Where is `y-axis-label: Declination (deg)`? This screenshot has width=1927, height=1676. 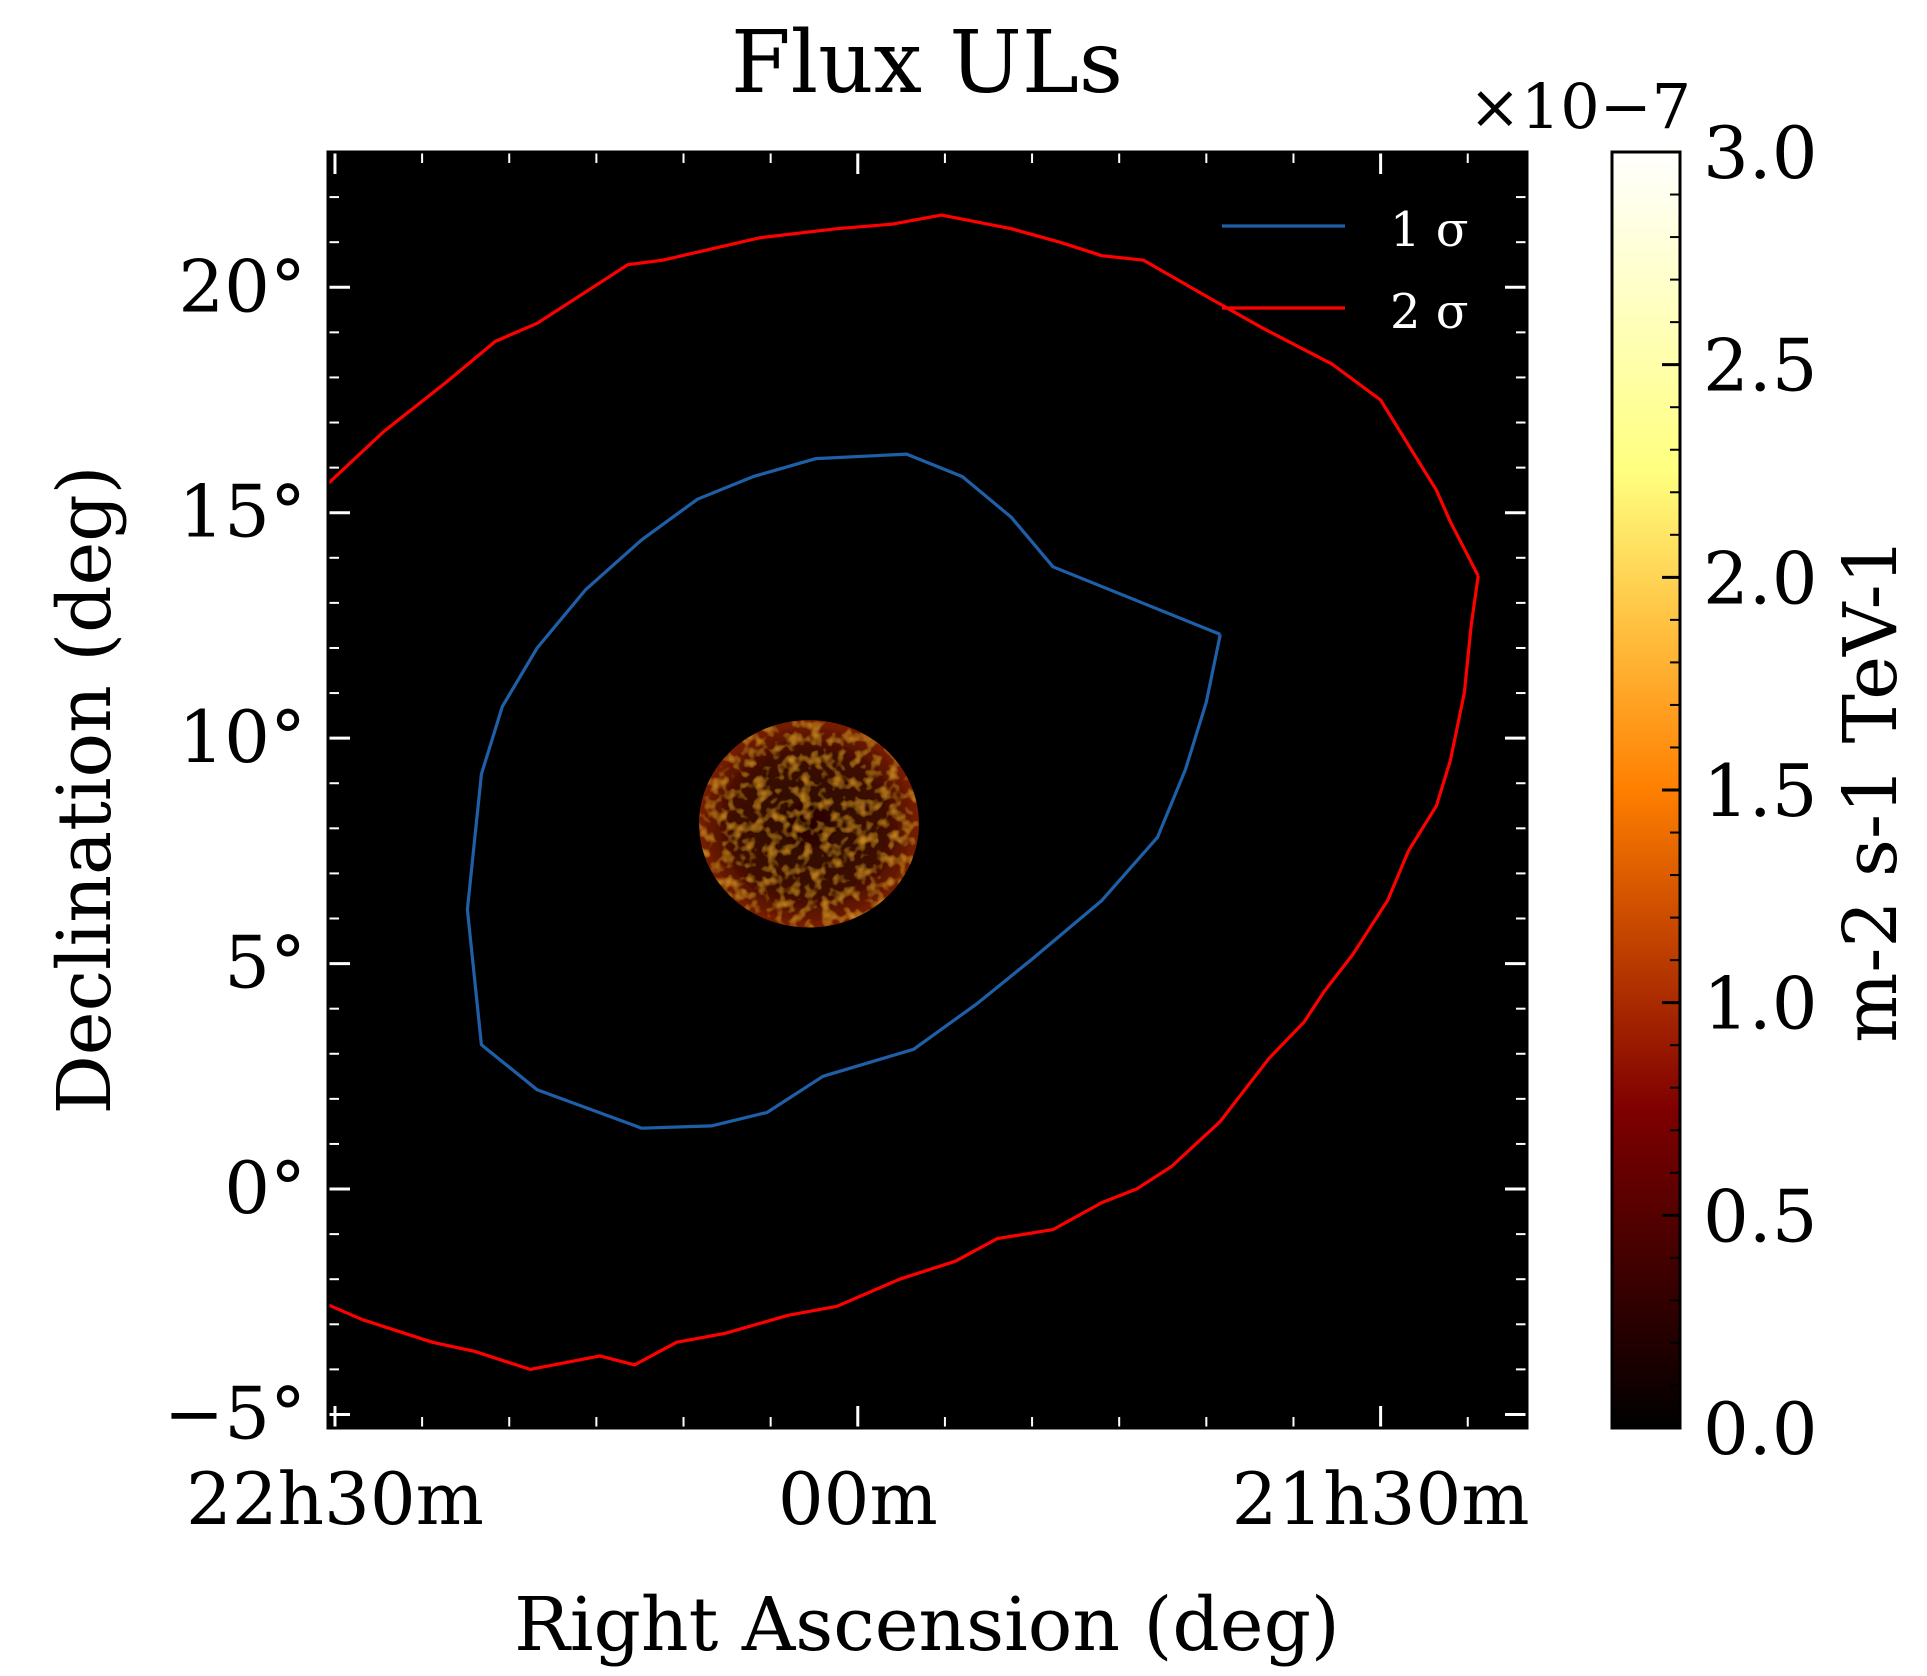
y-axis-label: Declination (deg) is located at coordinates (85, 789).